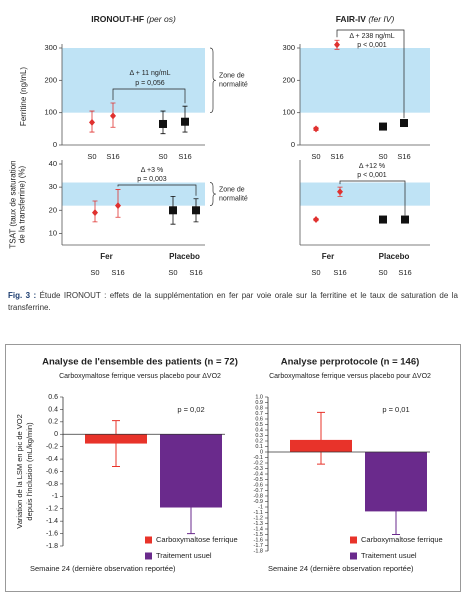 The image size is (466, 600). What do you see at coordinates (150, 73) in the screenshot?
I see `delta-label: Δ + 11 ng/mL` at bounding box center [150, 73].